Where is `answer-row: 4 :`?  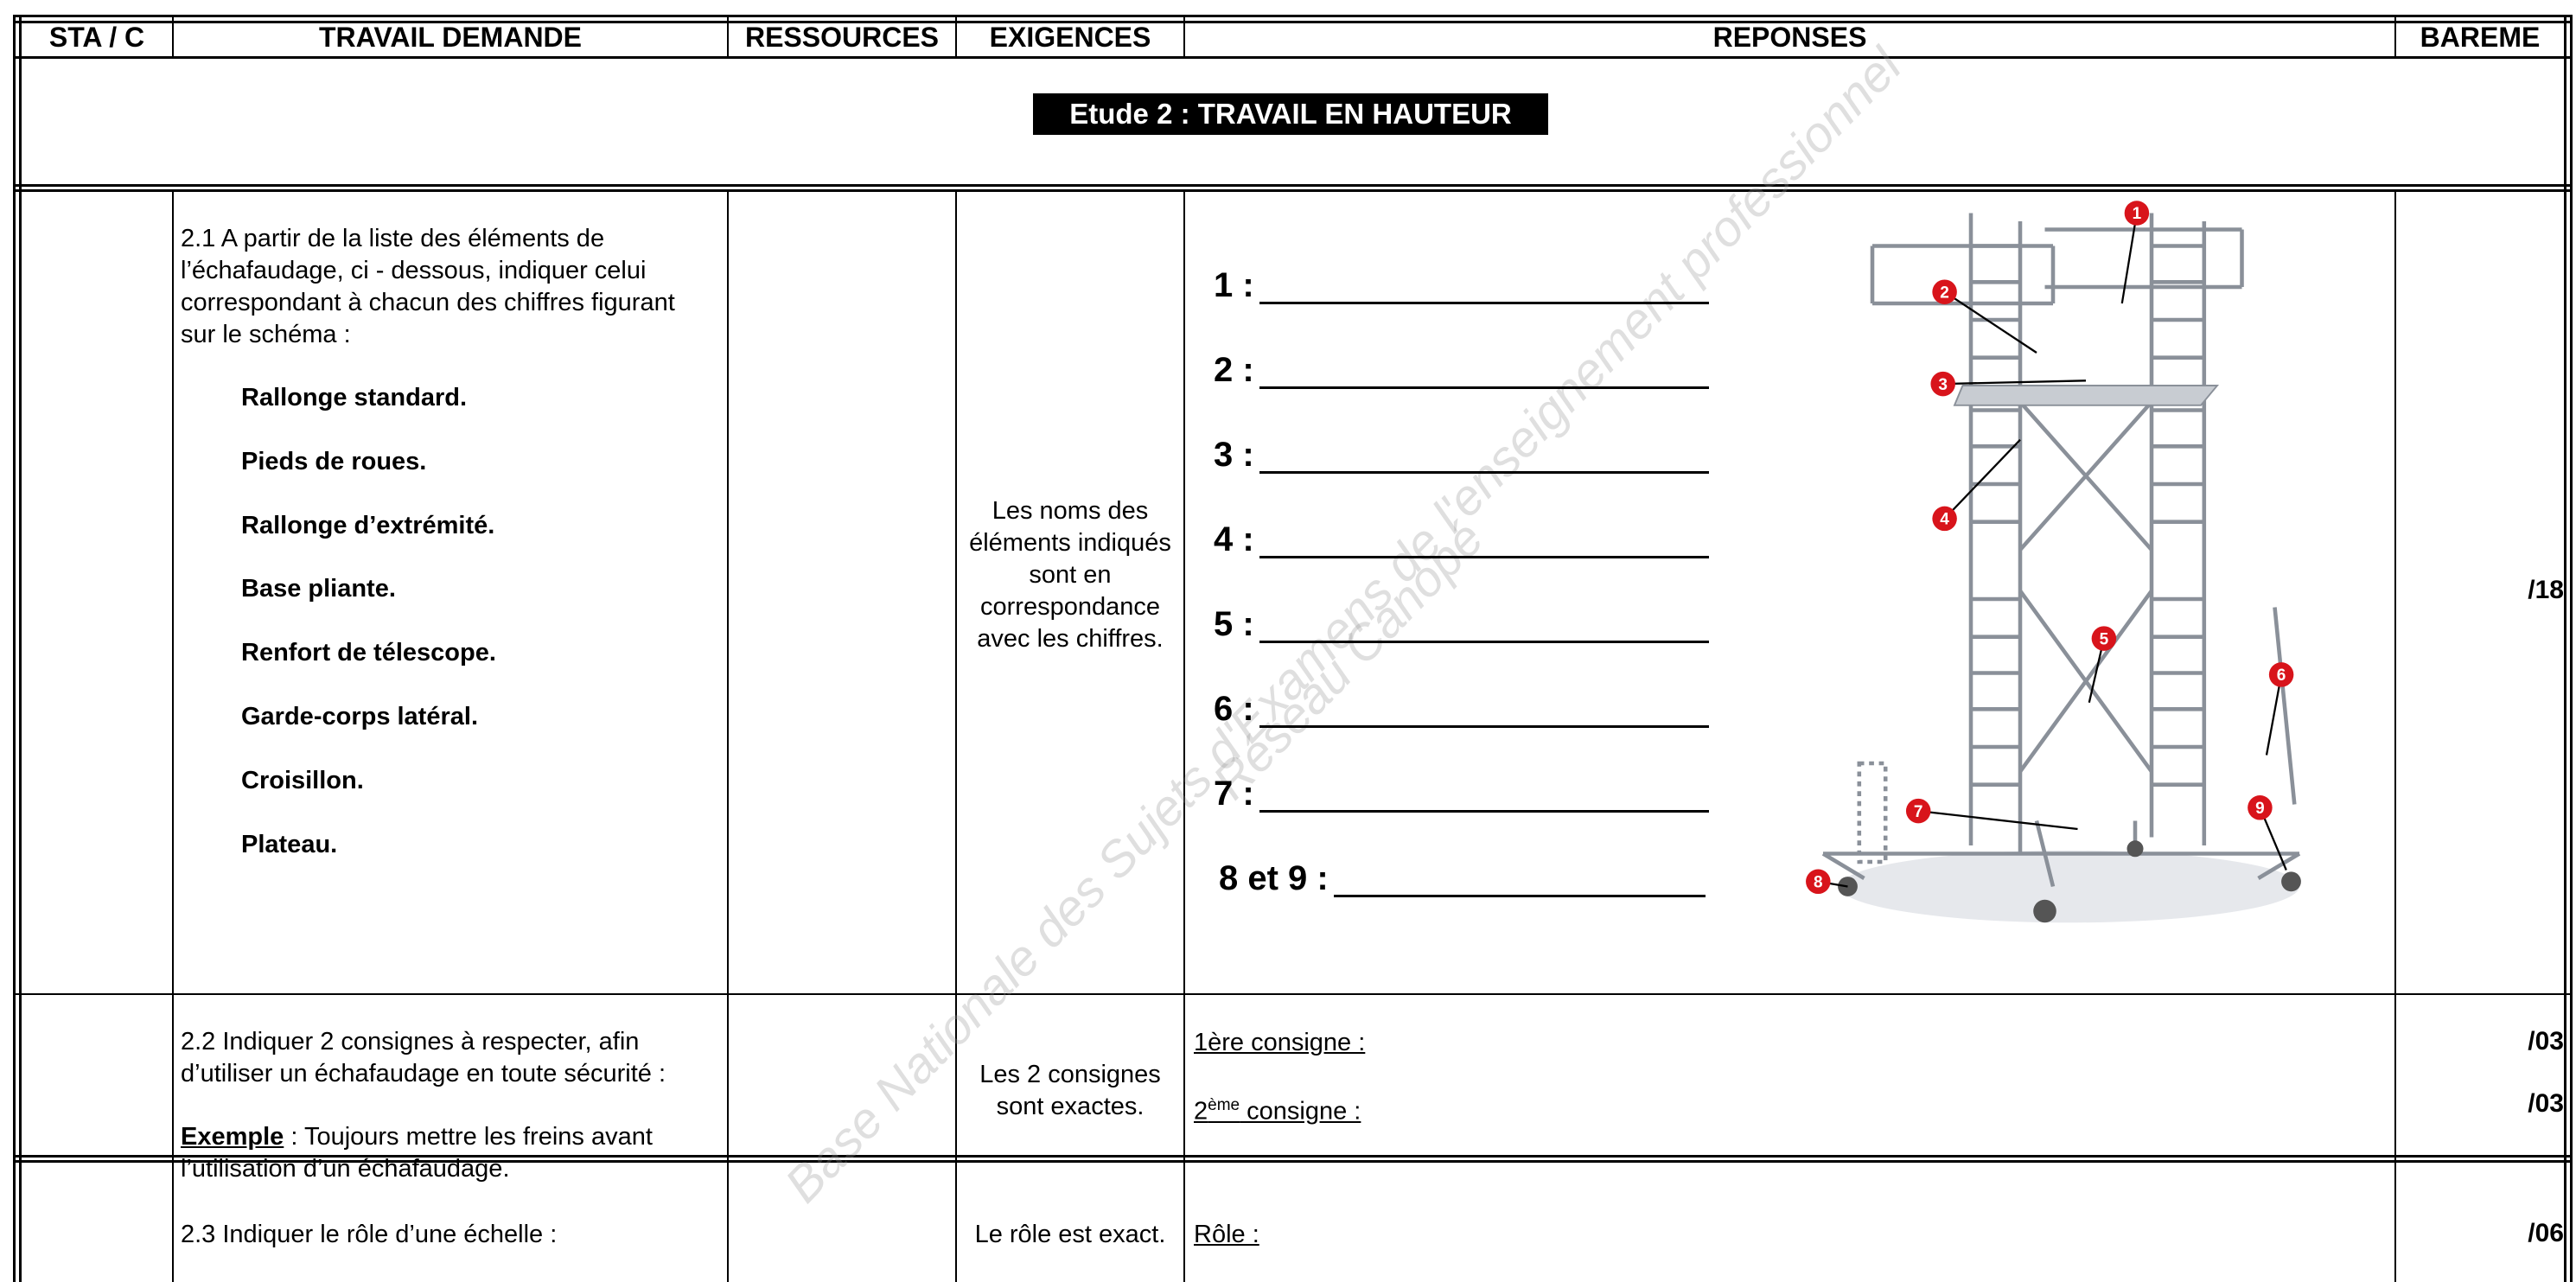 answer-row: 4 : is located at coordinates (1461, 539).